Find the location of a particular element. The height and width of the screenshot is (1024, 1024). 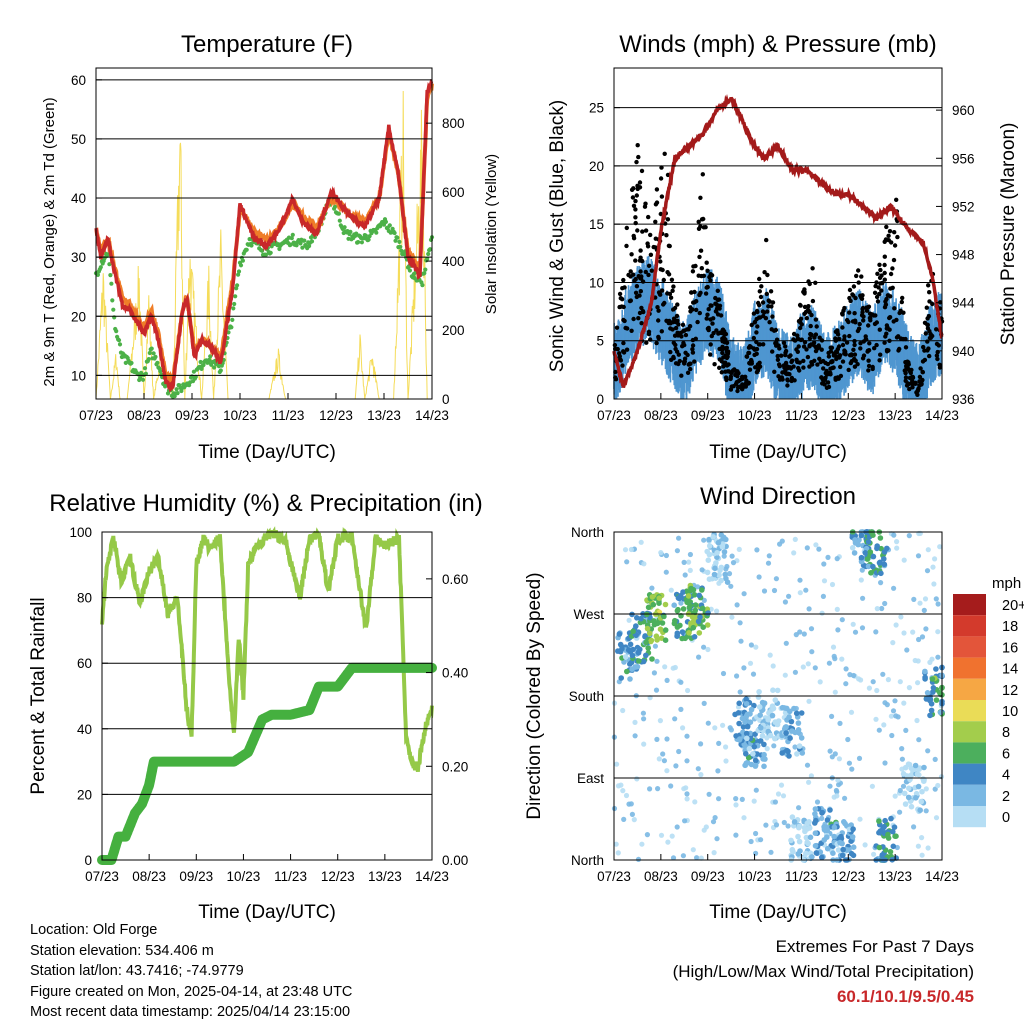

speed-legend-label: 6 is located at coordinates (1006, 754).